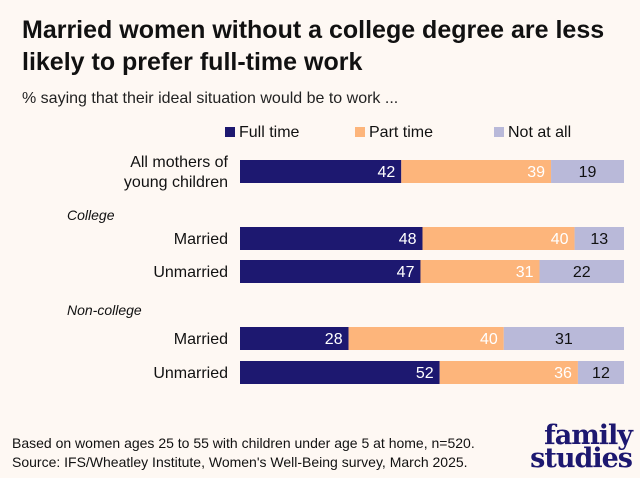  Describe the element at coordinates (176, 182) in the screenshot. I see `category-label: young children` at that location.